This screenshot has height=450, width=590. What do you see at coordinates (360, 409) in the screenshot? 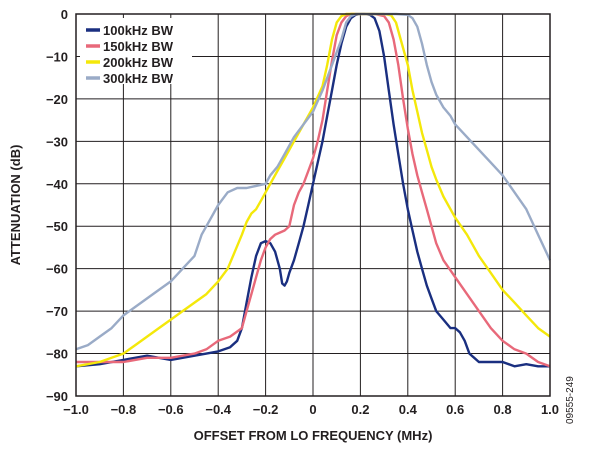
I see `x-tick-label: 0.2` at bounding box center [360, 409].